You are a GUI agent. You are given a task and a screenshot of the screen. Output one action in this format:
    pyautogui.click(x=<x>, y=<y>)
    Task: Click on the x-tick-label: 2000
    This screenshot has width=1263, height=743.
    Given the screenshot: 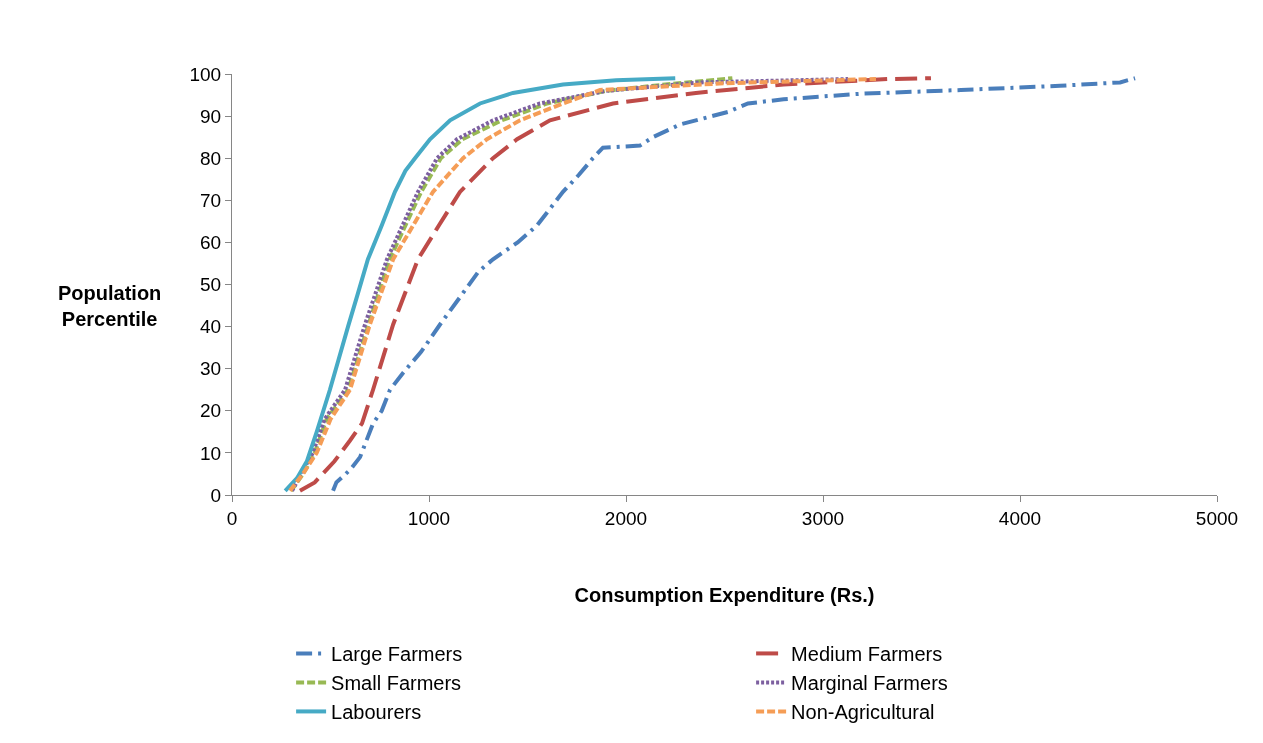 What is the action you would take?
    pyautogui.click(x=626, y=518)
    